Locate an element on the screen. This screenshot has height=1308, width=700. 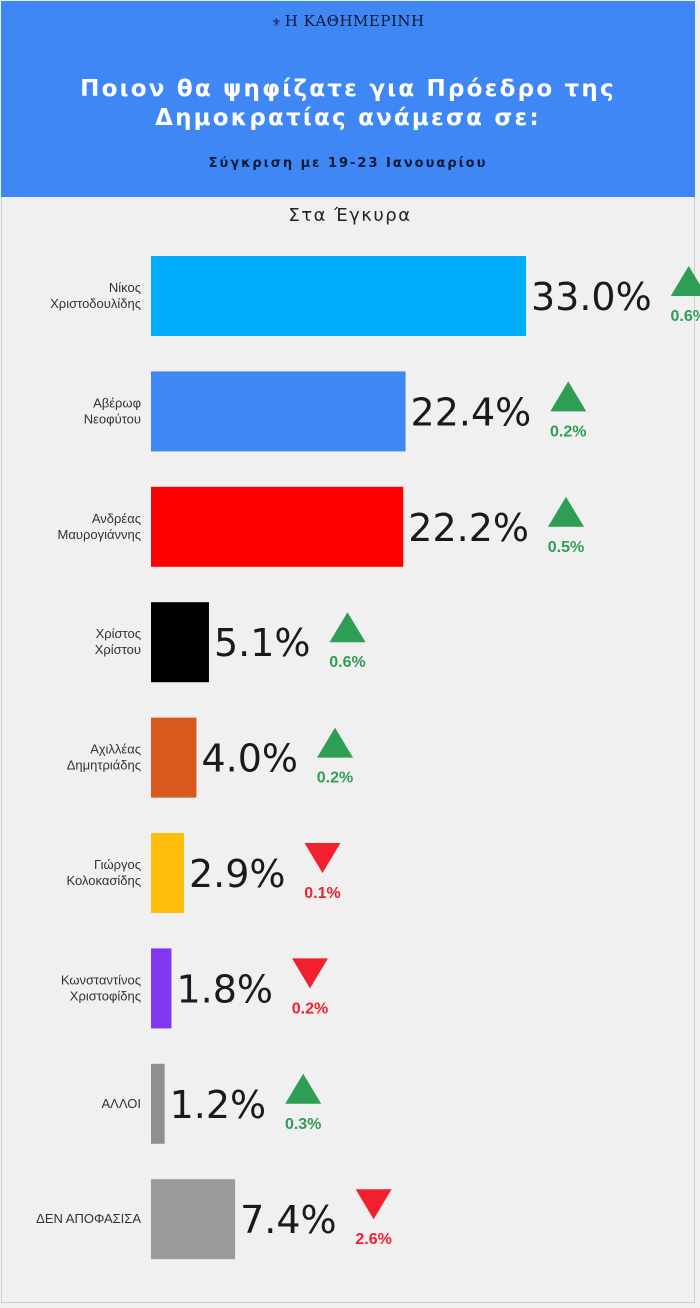
category-label: Χρίστος Χρίστου is located at coordinates (118, 641).